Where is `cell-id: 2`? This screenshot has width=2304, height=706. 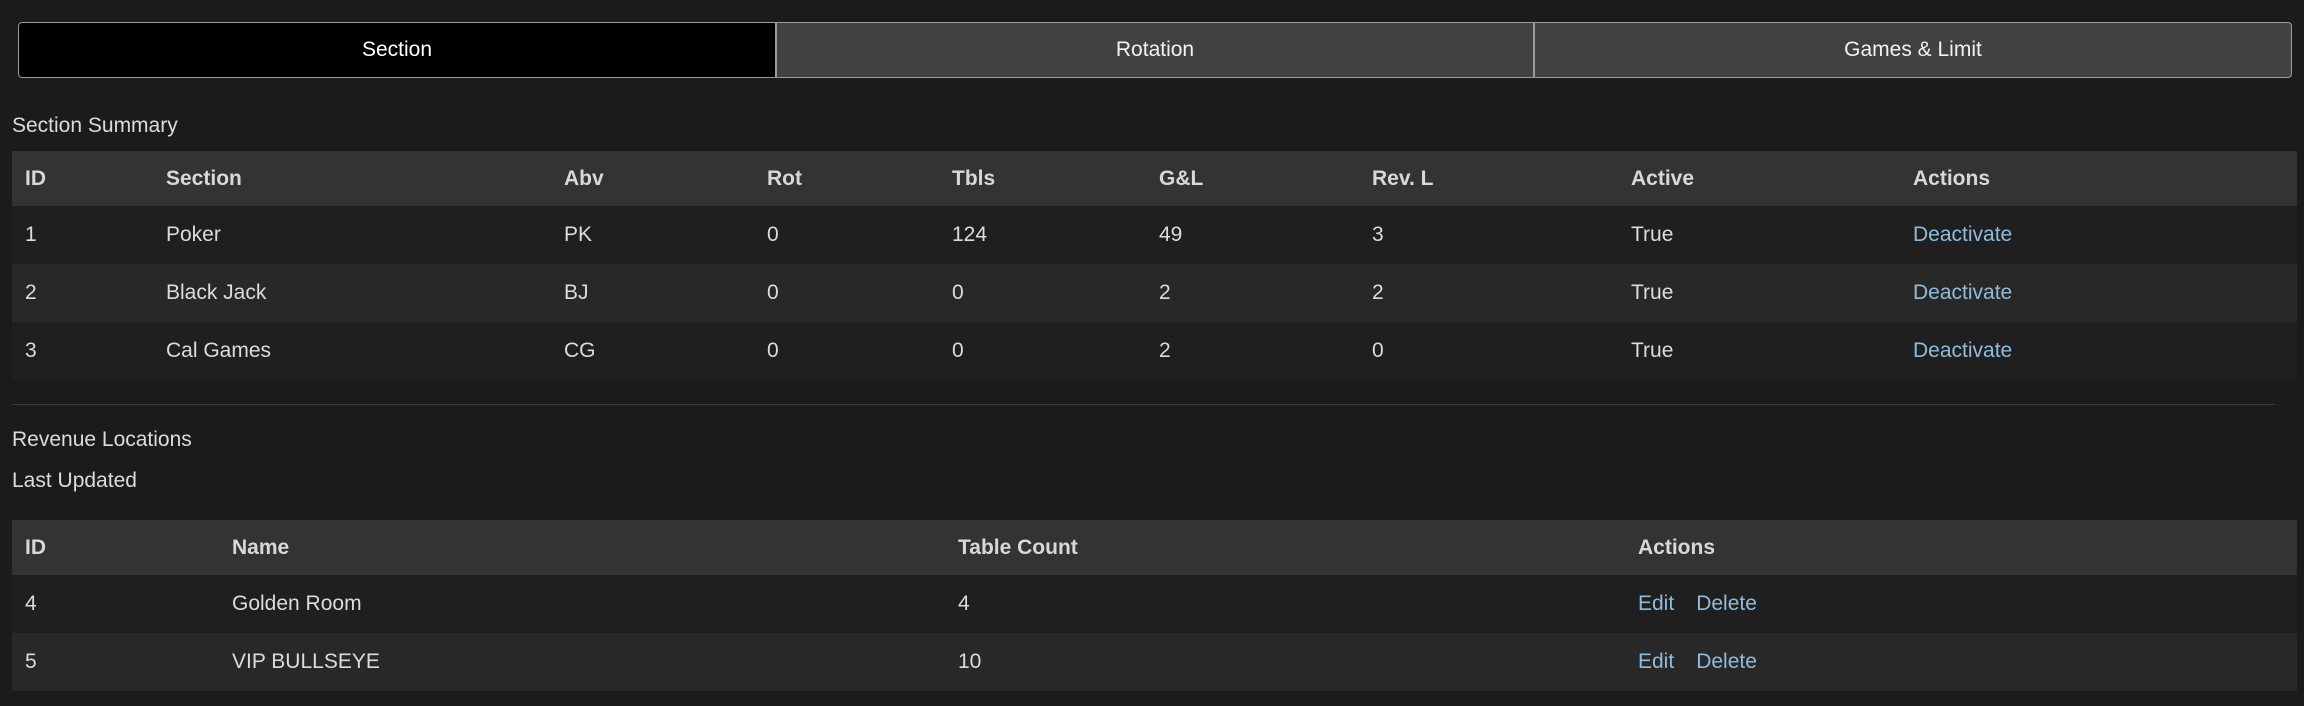
cell-id: 2 is located at coordinates (89, 293).